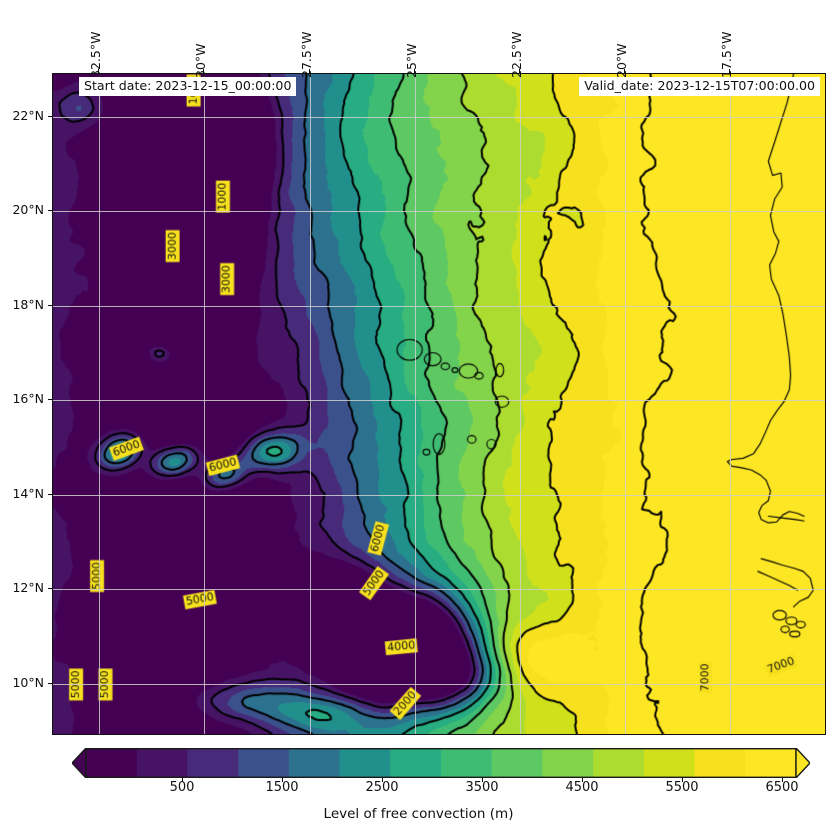 The image size is (837, 836). Describe the element at coordinates (282, 787) in the screenshot. I see `colorbar-tick-label: 1500` at that location.